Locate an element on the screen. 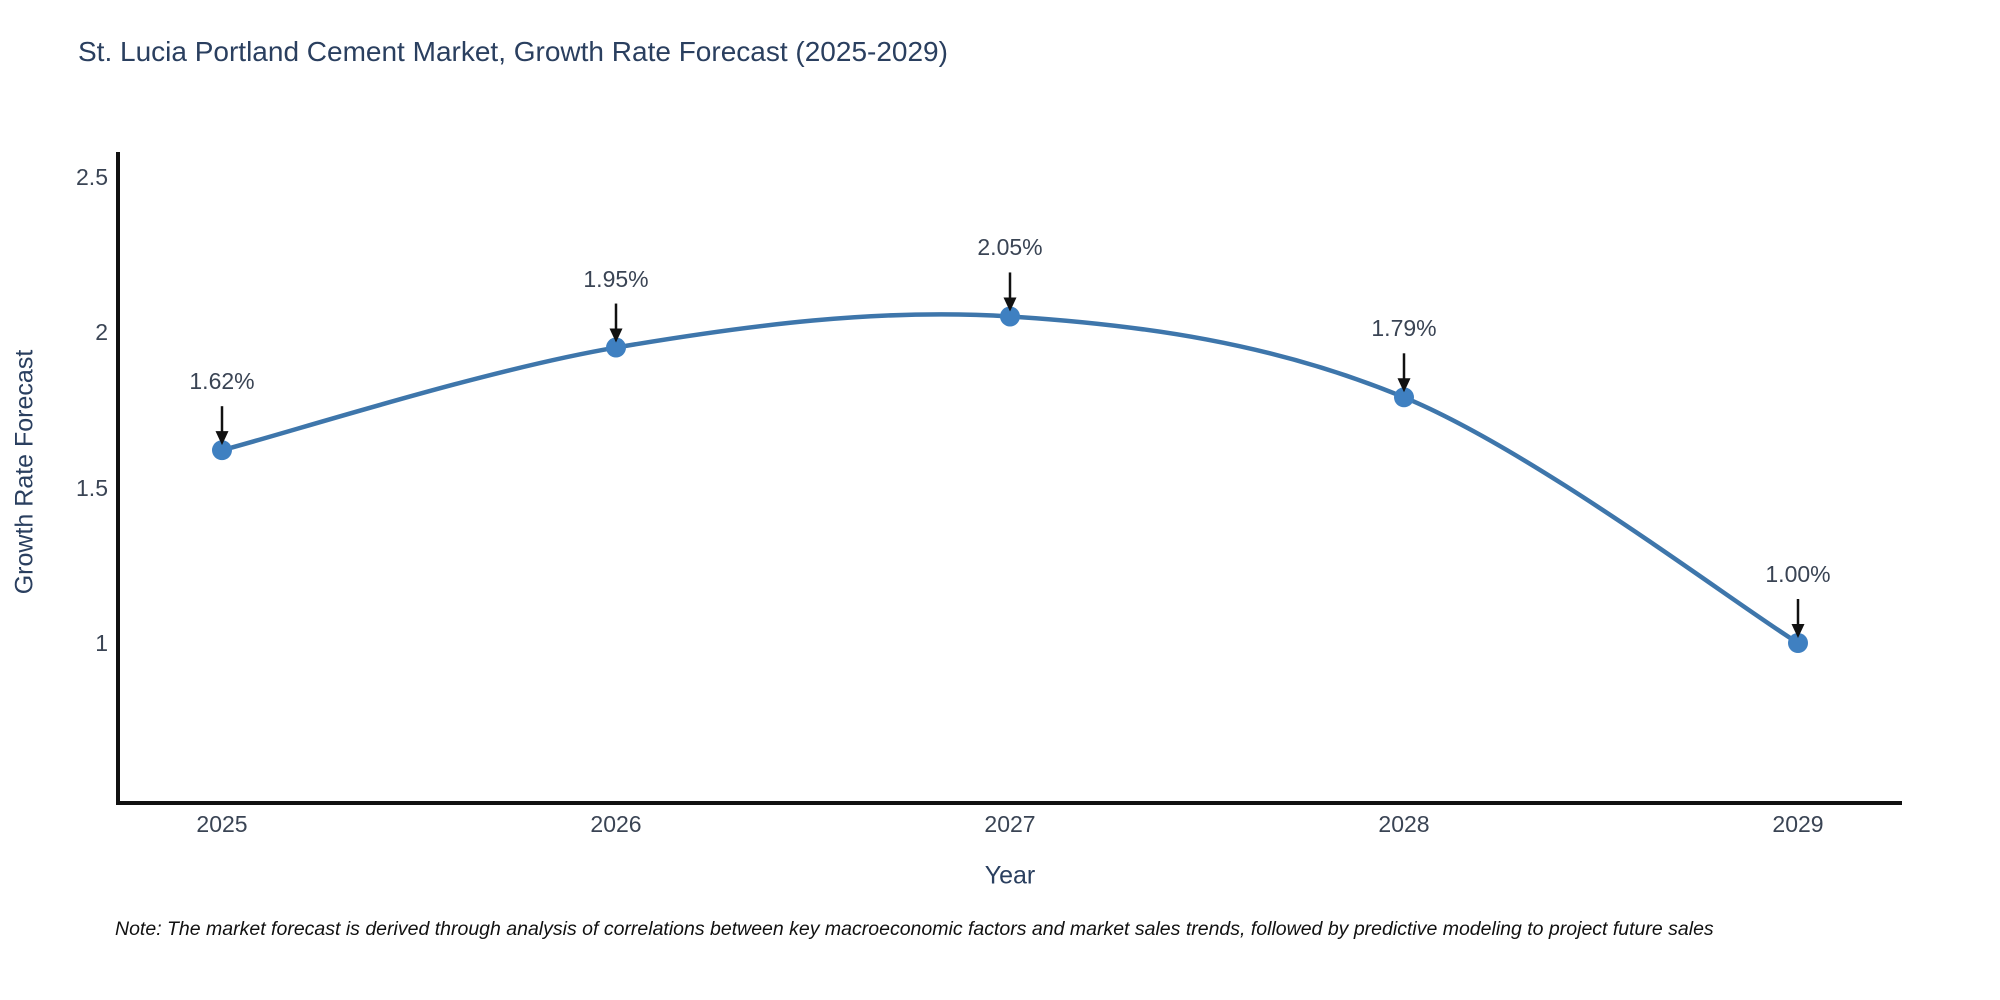 The image size is (2000, 1000). y-tick-label: 2 is located at coordinates (101, 332).